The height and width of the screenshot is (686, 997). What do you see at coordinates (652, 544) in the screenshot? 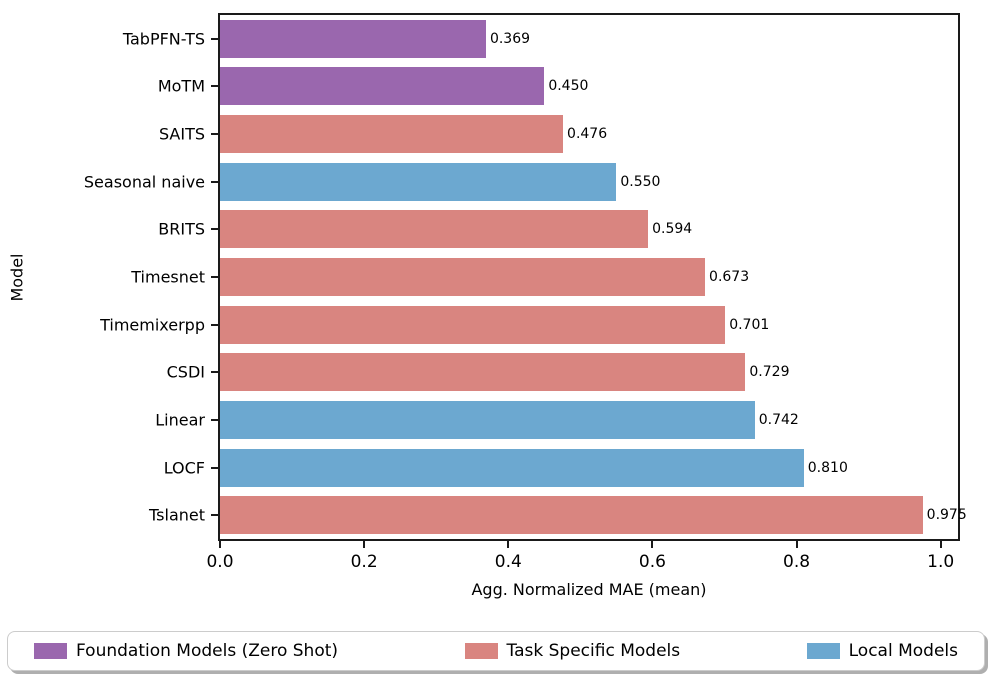
I see `x-tick-mark-0.6` at bounding box center [652, 544].